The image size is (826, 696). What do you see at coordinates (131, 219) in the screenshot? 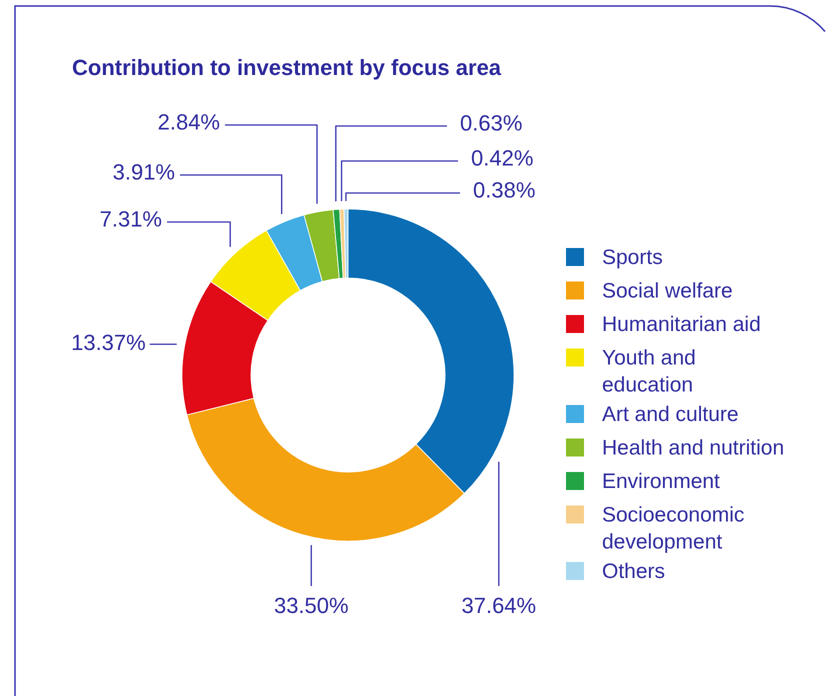
I see `data-label: 7.31%` at bounding box center [131, 219].